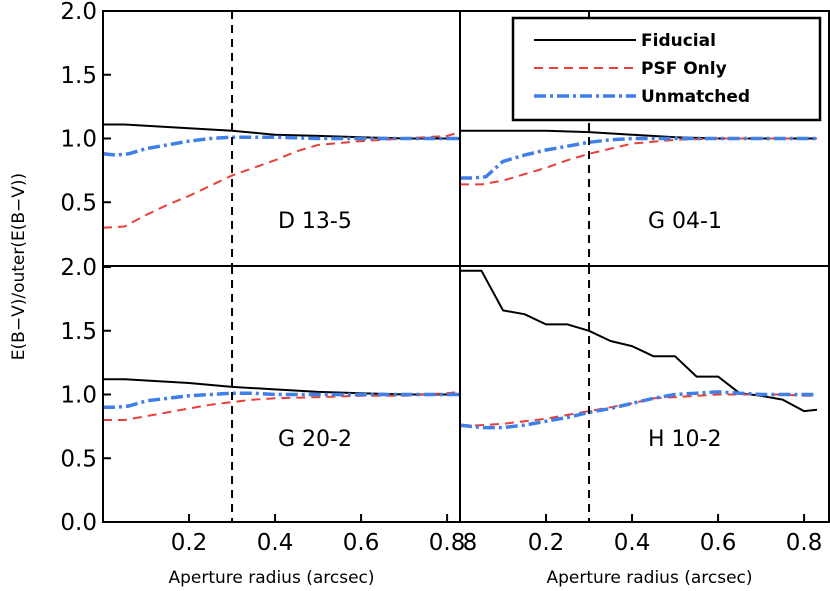 Image resolution: width=830 pixels, height=591 pixels. What do you see at coordinates (470, 543) in the screenshot?
I see `x-tick-label: 8` at bounding box center [470, 543].